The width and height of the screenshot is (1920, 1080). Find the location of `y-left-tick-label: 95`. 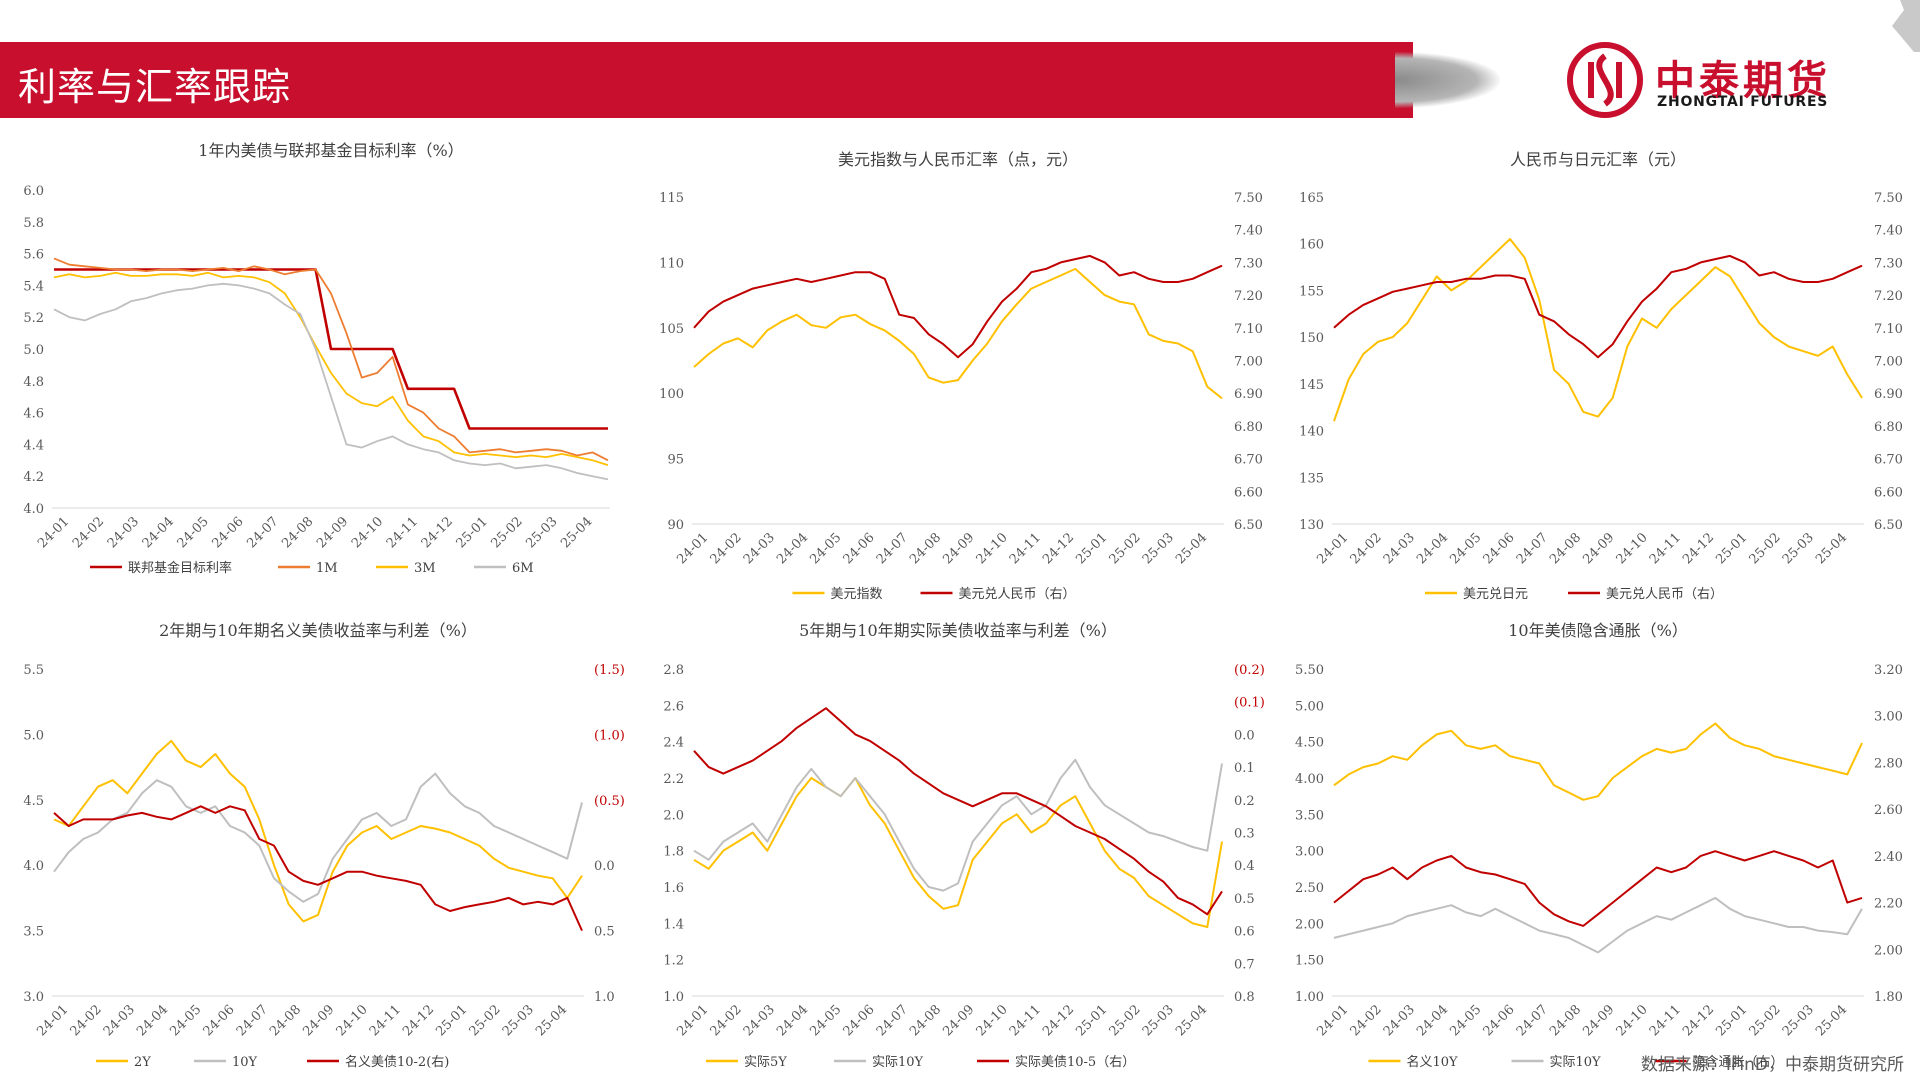

y-left-tick-label: 95 is located at coordinates (675, 460).